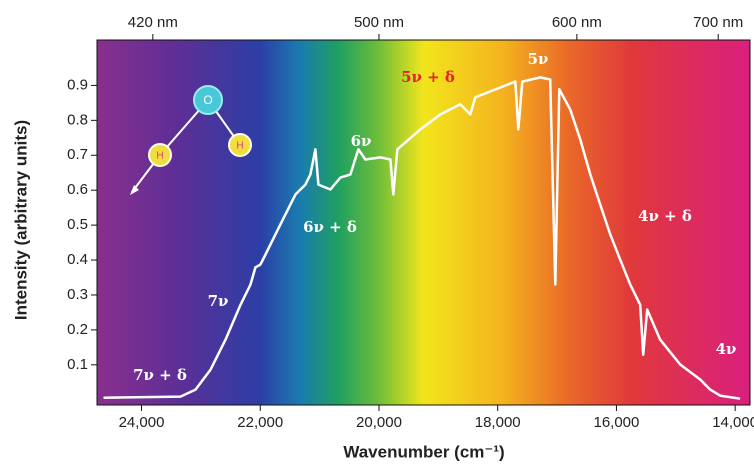 This screenshot has height=467, width=754. What do you see at coordinates (77, 329) in the screenshot?
I see `y-tick-label: 0.2` at bounding box center [77, 329].